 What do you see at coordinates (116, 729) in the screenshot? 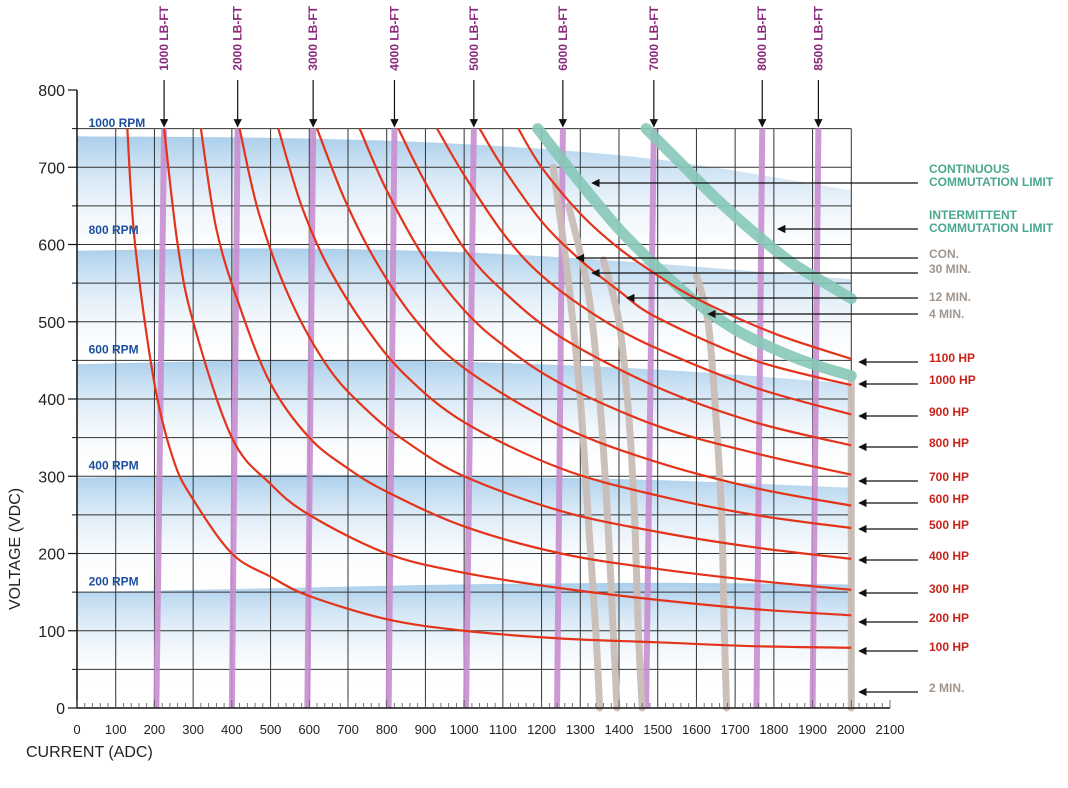
I see `x-tick-label: 100` at bounding box center [116, 729].